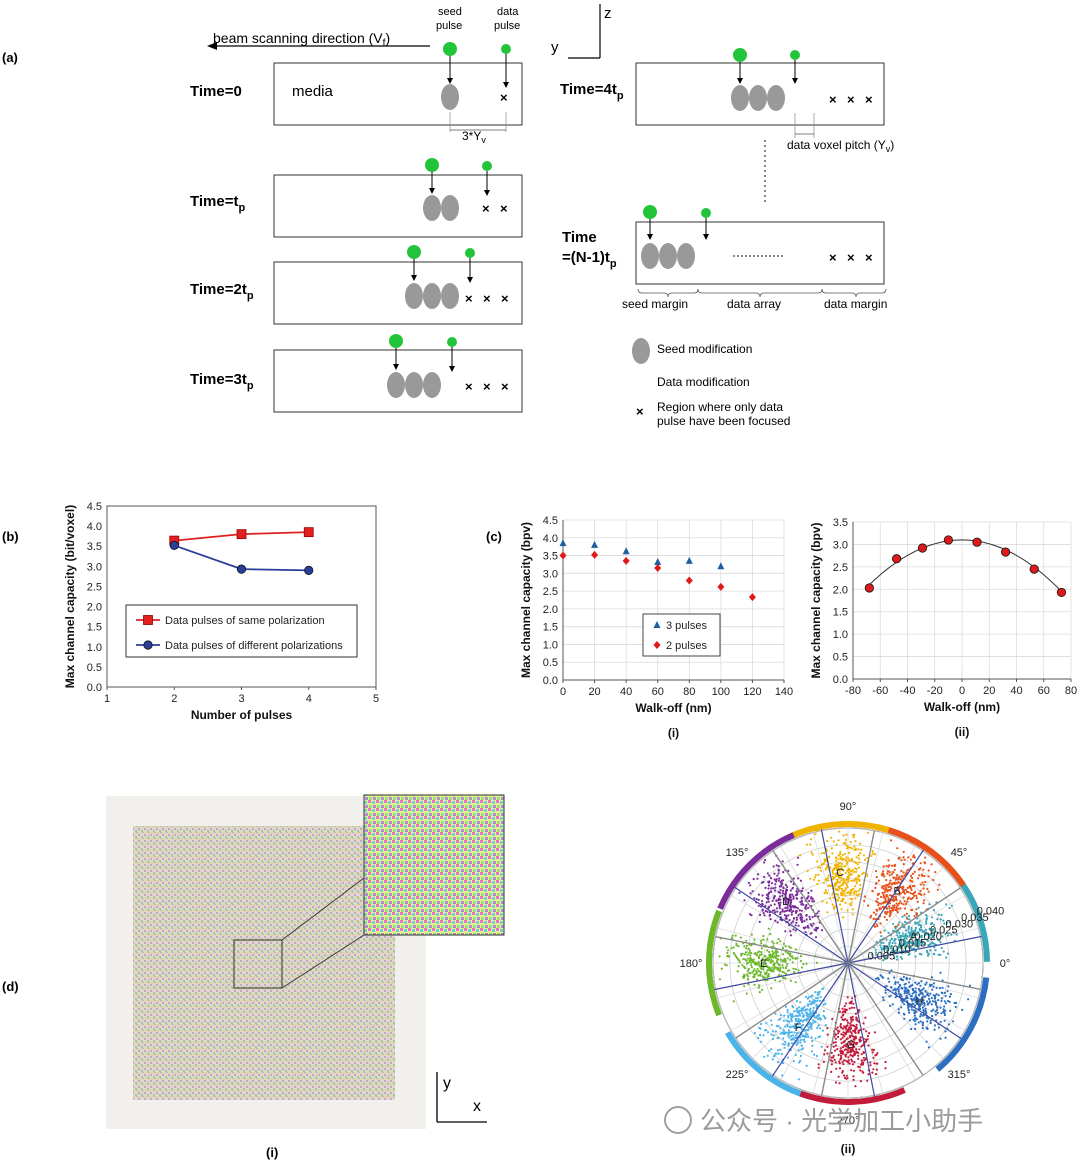 Image resolution: width=1080 pixels, height=1164 pixels. Describe the element at coordinates (10, 536) in the screenshot. I see `panel-b-label: (b)` at that location.